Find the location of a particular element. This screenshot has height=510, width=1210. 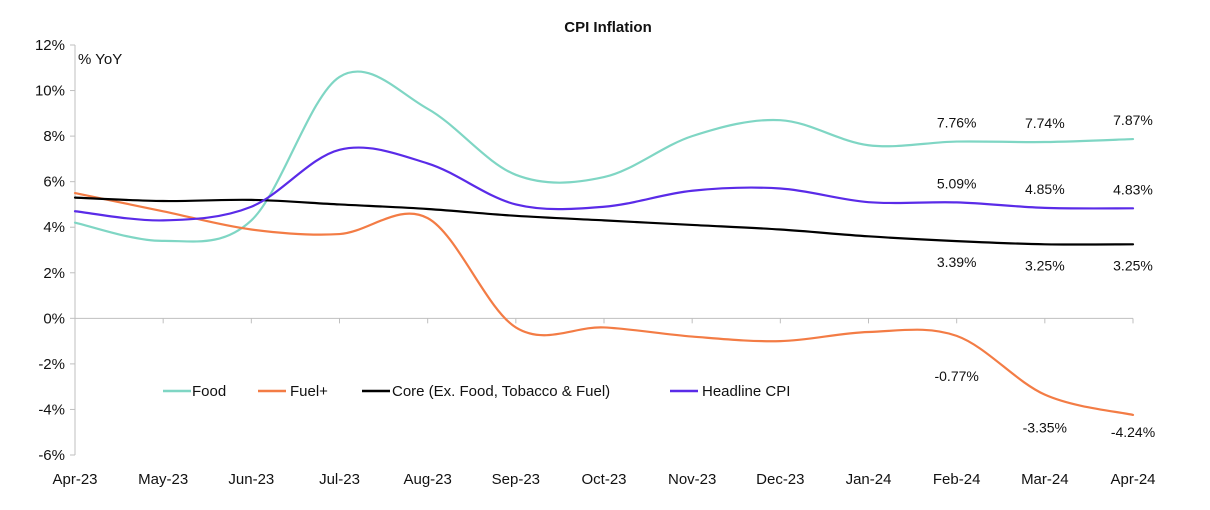

chart-title: CPI Inflation is located at coordinates (608, 27).